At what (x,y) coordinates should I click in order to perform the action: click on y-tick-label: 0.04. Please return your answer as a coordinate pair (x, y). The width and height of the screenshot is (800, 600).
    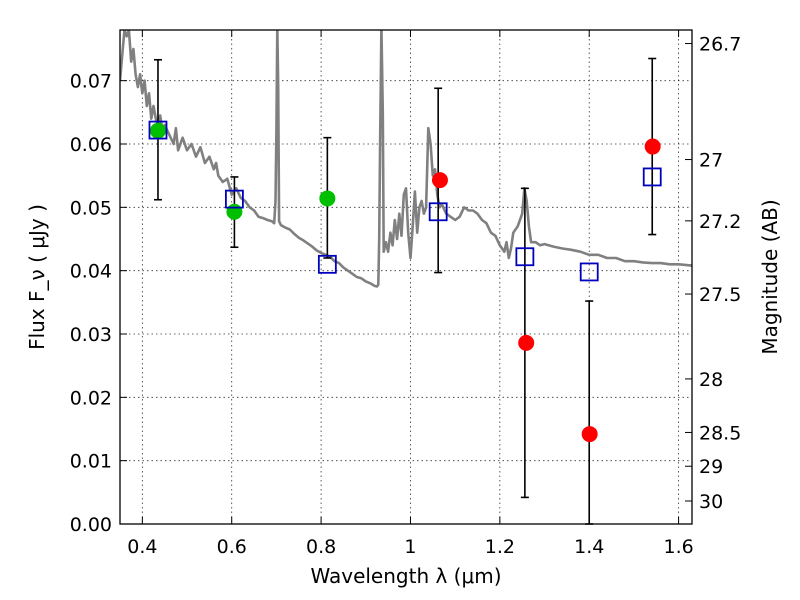
    Looking at the image, I should click on (91, 272).